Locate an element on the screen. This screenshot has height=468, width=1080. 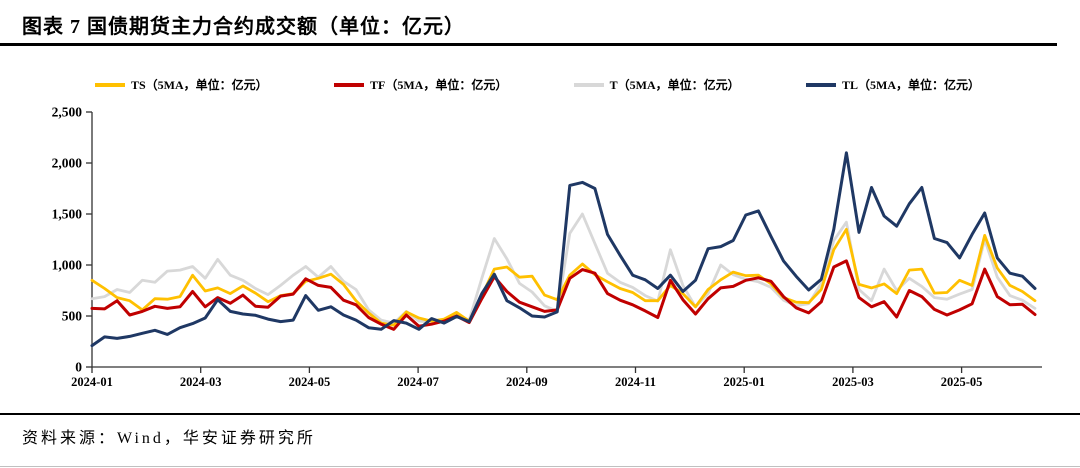
legend-item-tl: TL（5MA，单位：亿元） is located at coordinates (892, 84).